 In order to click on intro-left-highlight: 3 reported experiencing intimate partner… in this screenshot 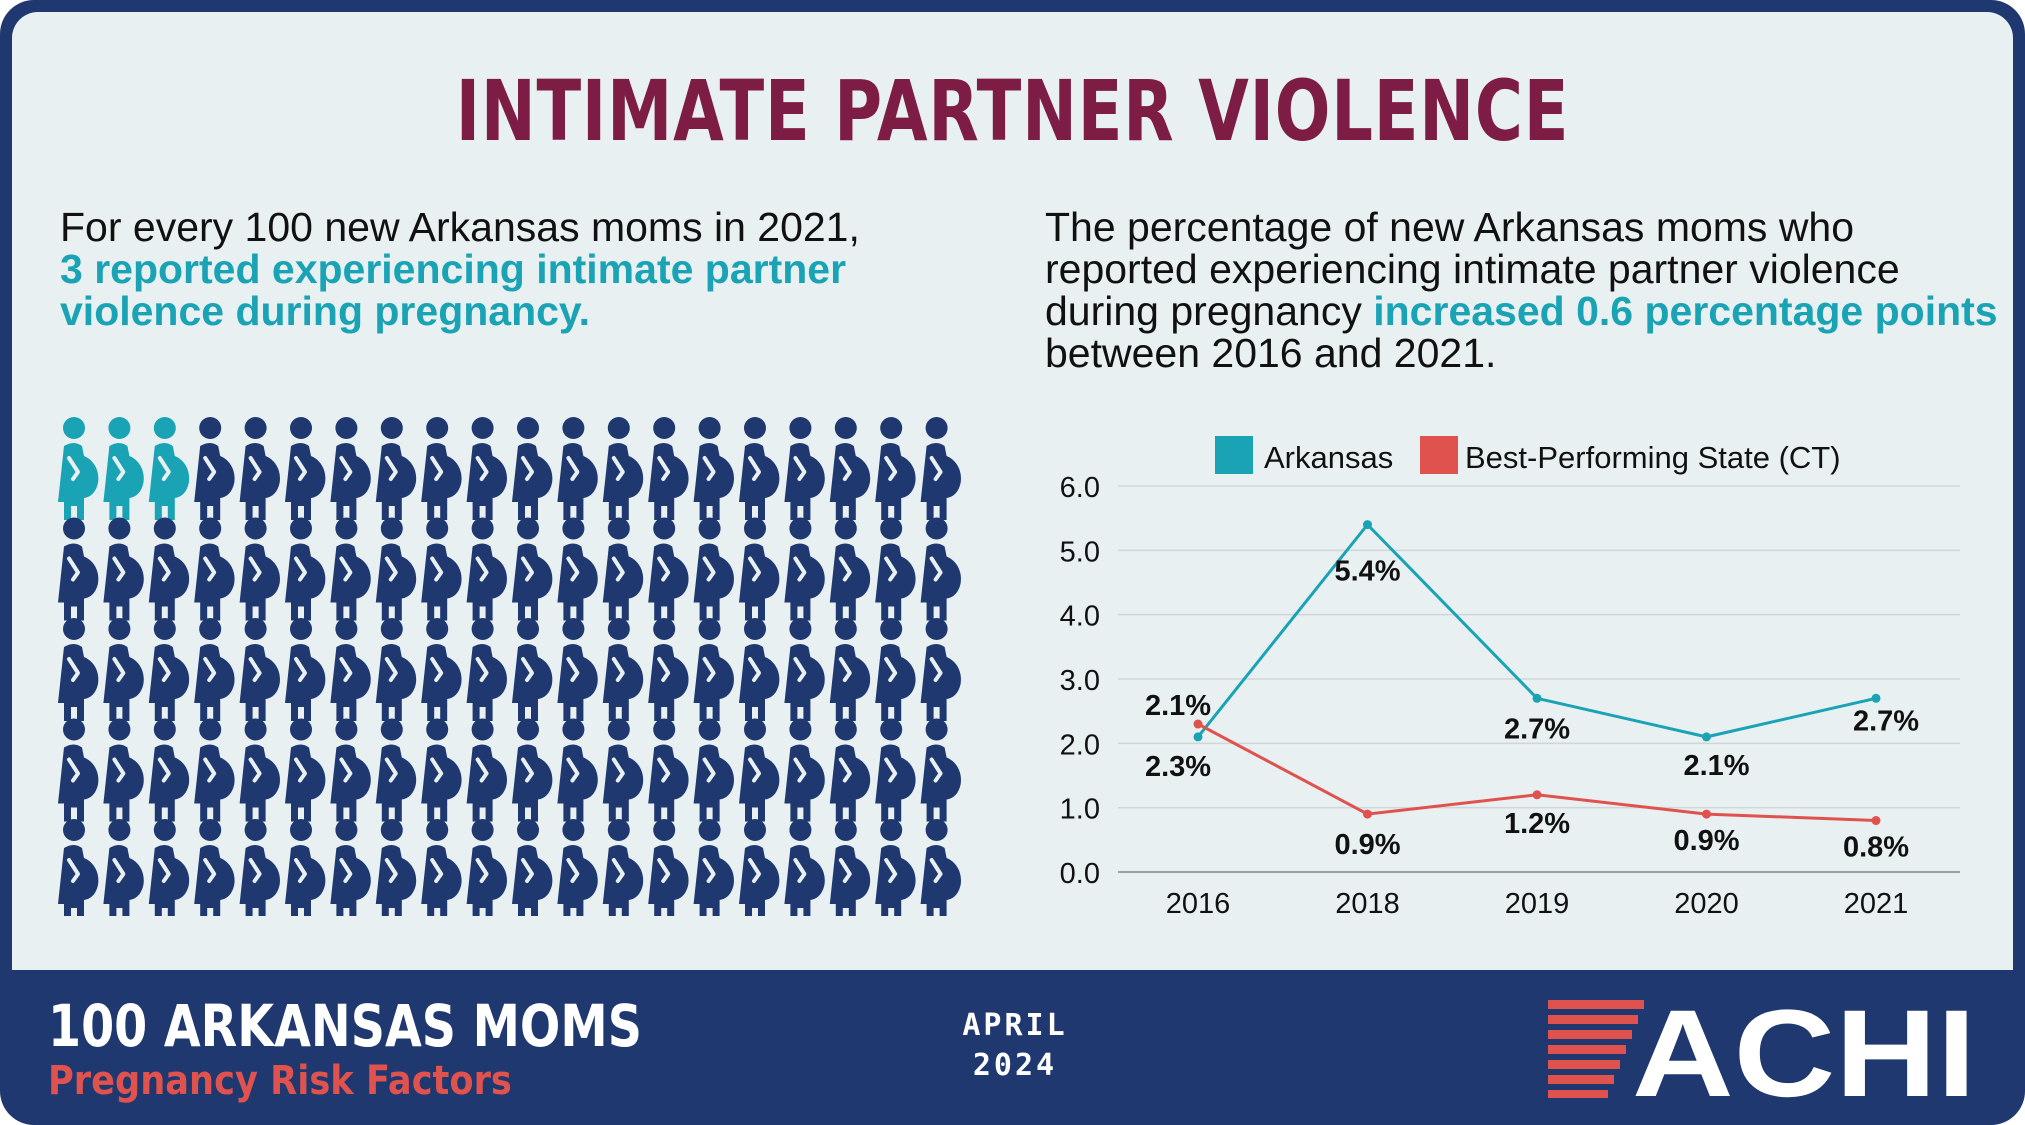, I will do `click(453, 290)`.